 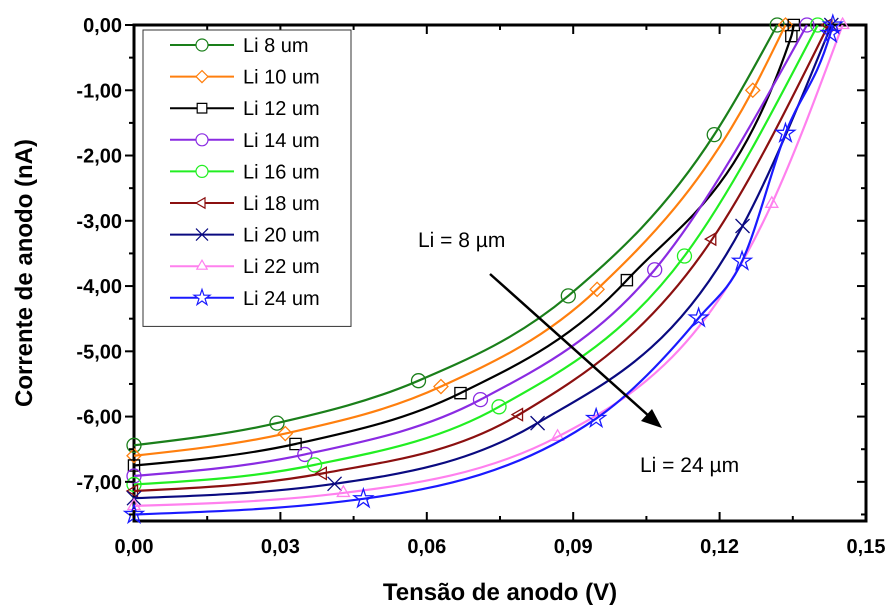 What do you see at coordinates (99, 221) in the screenshot?
I see `y-tick-label: -3,00` at bounding box center [99, 221].